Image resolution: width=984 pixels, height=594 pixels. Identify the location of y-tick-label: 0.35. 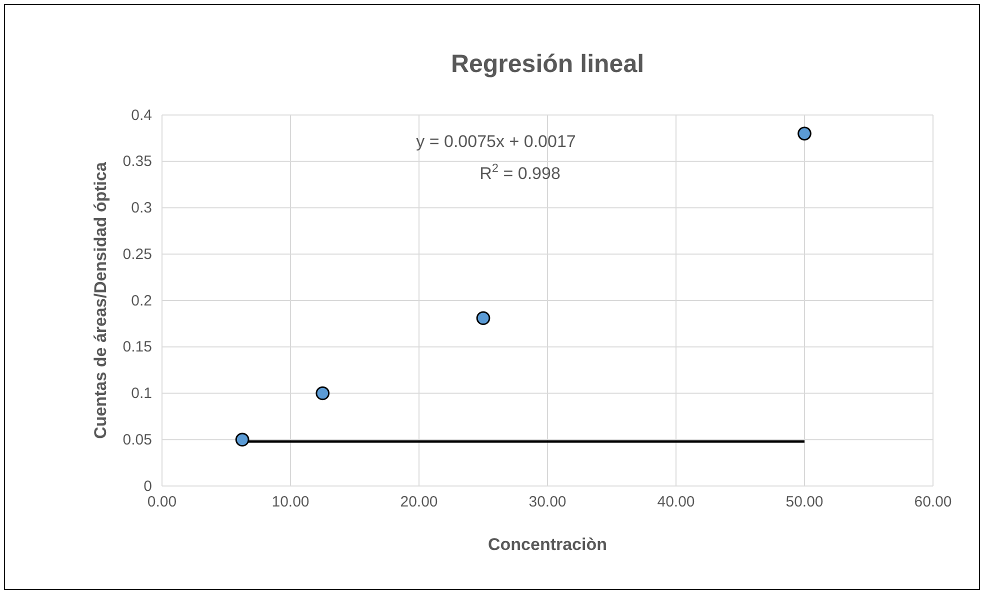
(137, 161).